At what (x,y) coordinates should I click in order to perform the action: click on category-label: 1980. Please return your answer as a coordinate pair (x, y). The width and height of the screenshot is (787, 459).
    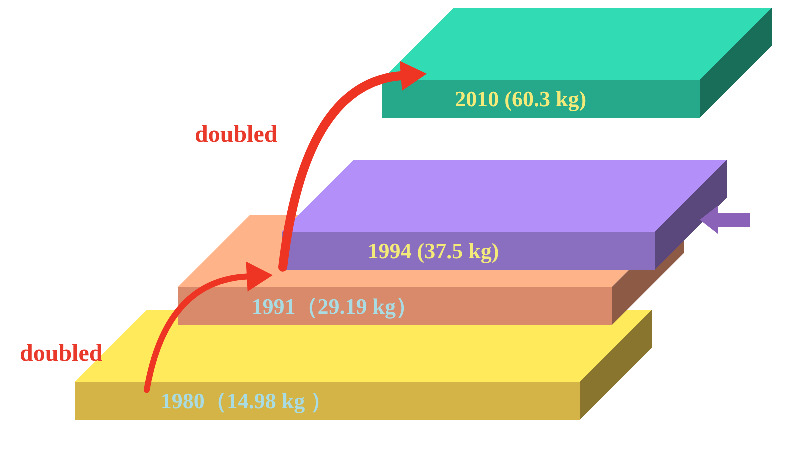
    Looking at the image, I should click on (182, 401).